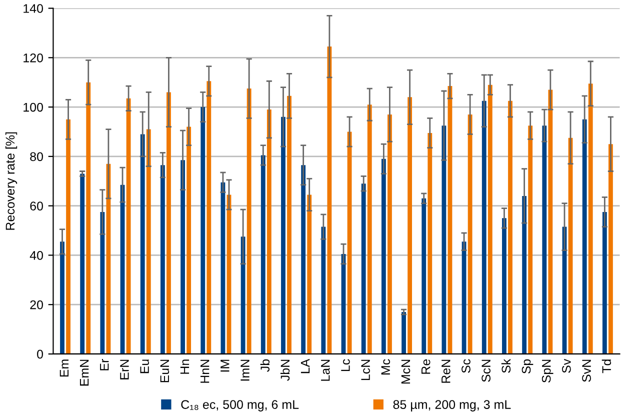  What do you see at coordinates (385, 366) in the screenshot?
I see `x-tick-label: Mc` at bounding box center [385, 366].